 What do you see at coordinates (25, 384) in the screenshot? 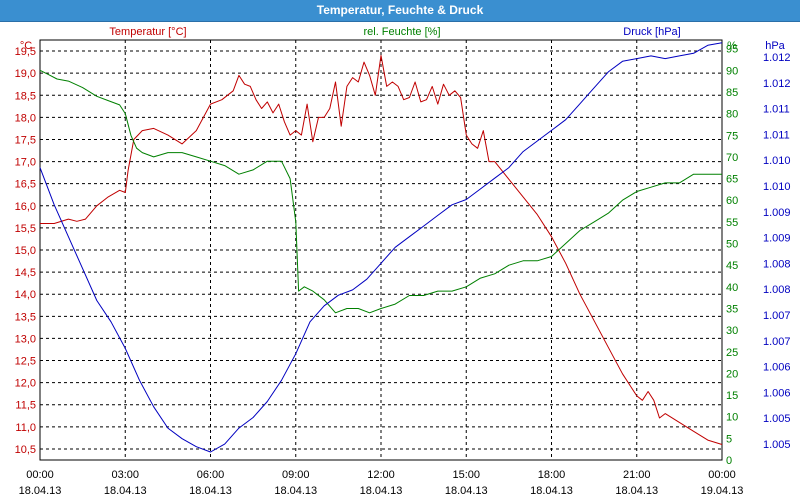
I see `temperature-tick-label: 12,0` at bounding box center [25, 384].